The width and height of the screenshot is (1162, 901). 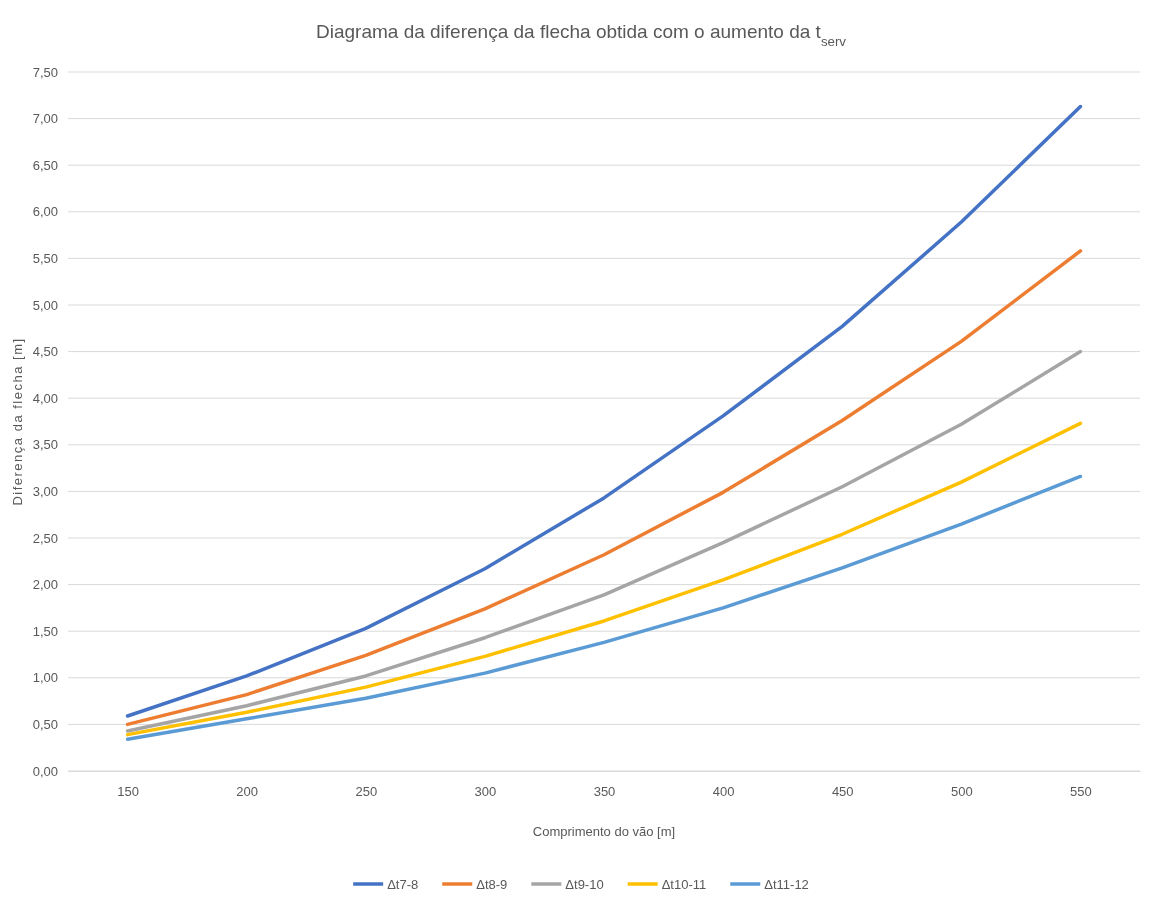 What do you see at coordinates (604, 831) in the screenshot?
I see `x-axis-title: Comprimento do vão [m]` at bounding box center [604, 831].